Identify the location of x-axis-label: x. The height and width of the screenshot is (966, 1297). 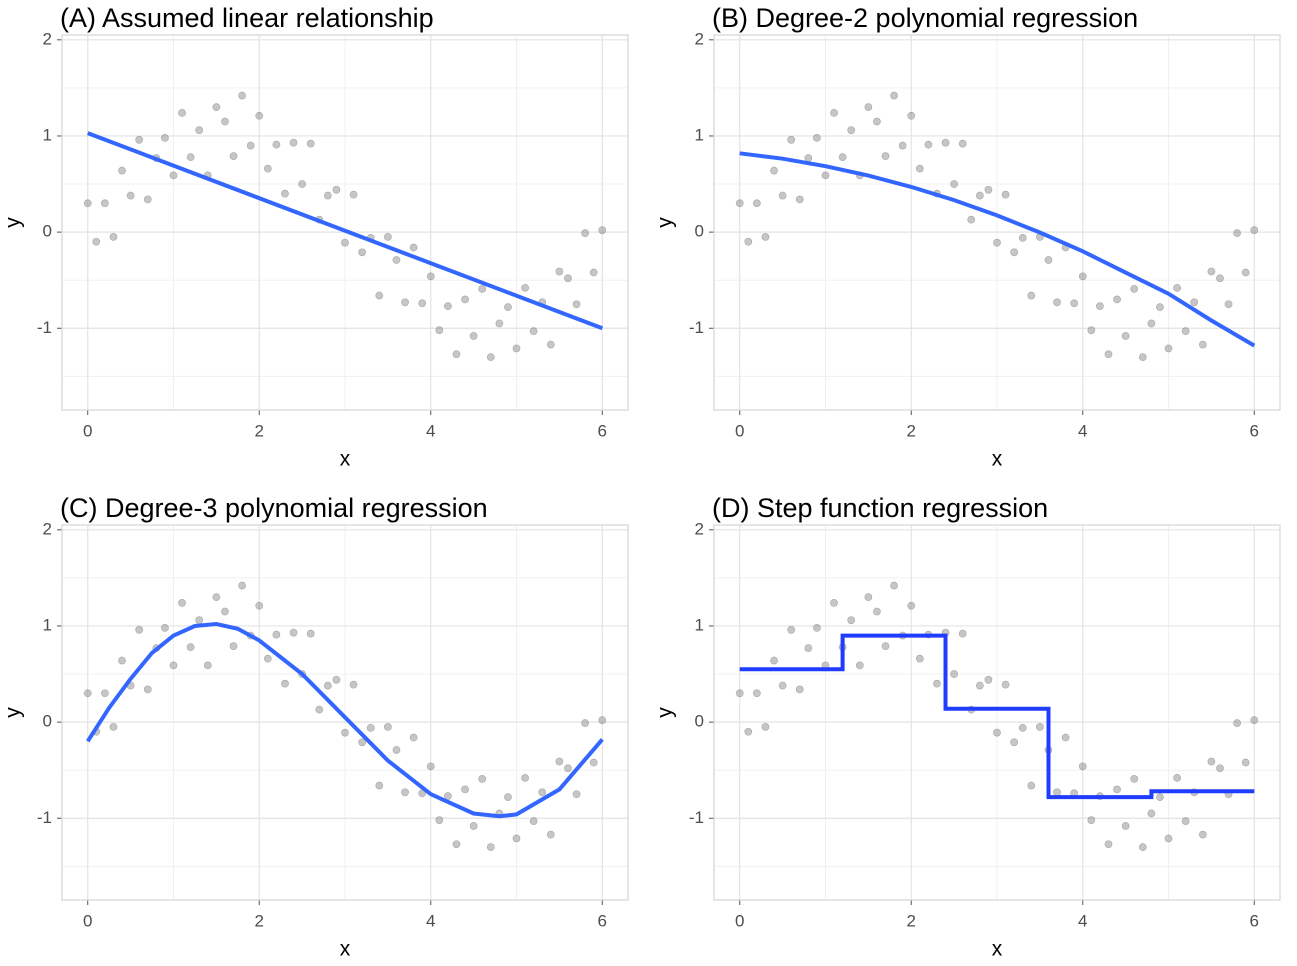
(345, 459).